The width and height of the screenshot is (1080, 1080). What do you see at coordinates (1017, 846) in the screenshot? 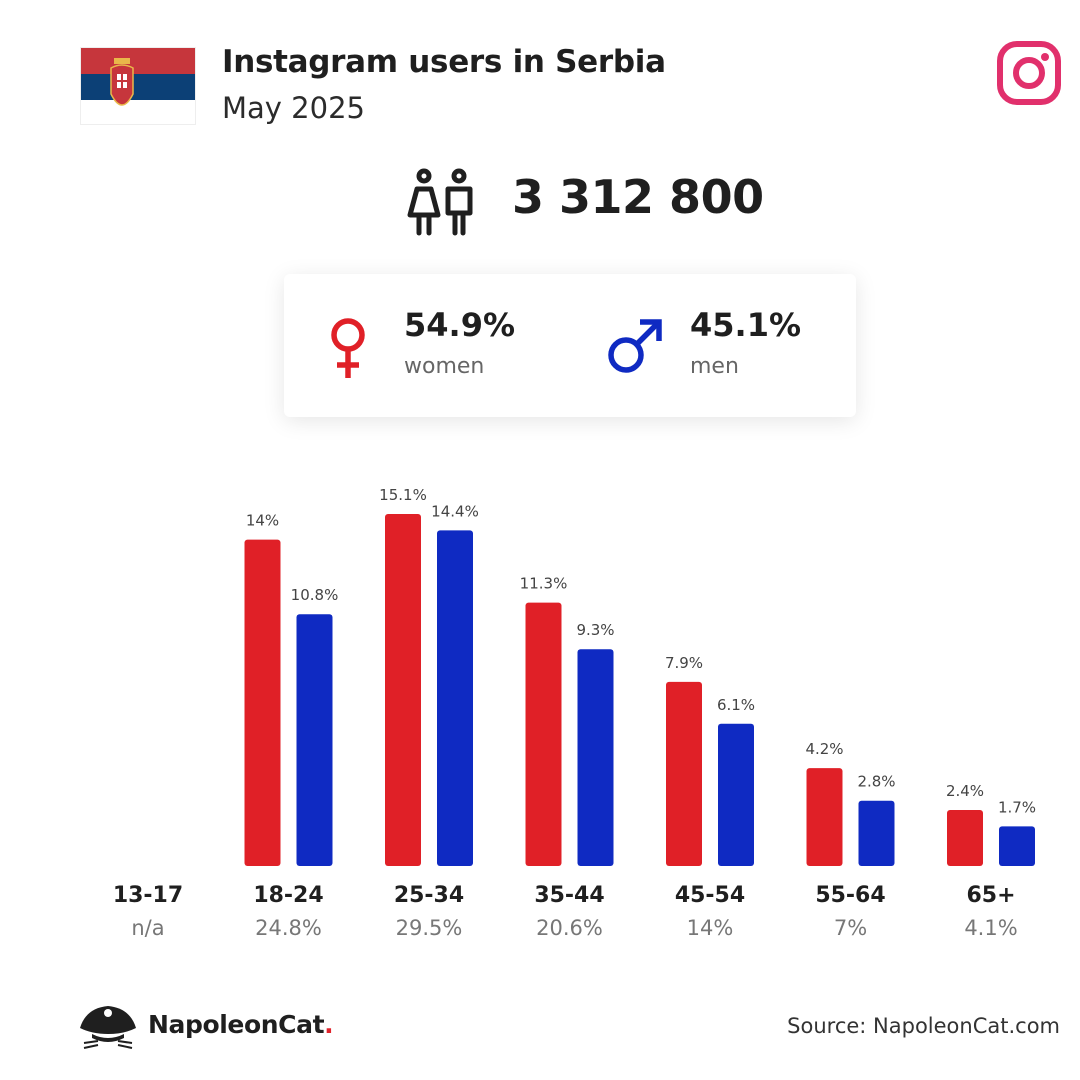
I see `bar-men-65+` at bounding box center [1017, 846].